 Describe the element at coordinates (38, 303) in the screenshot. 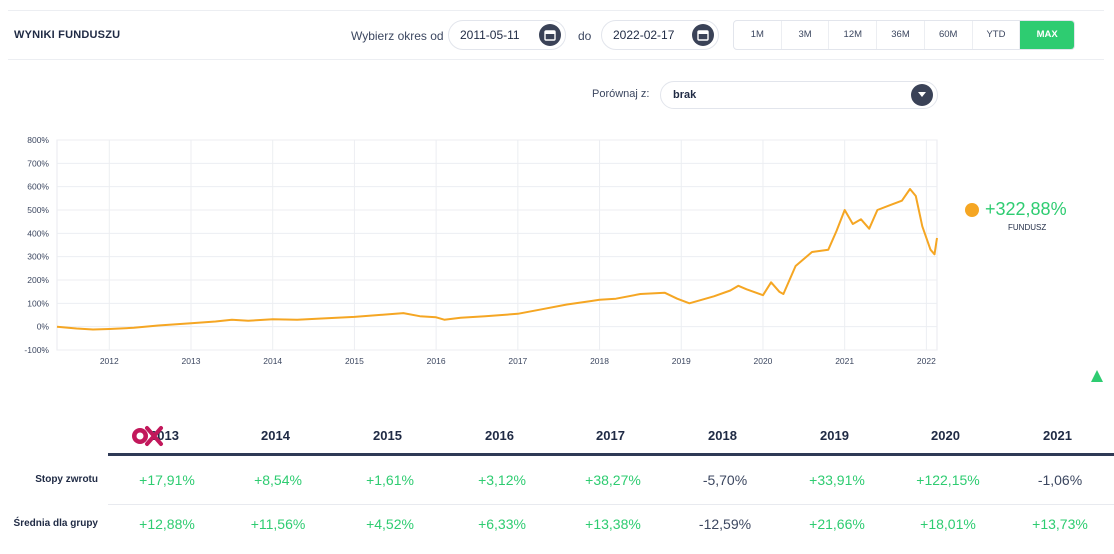

I see `y-tick-label: 100%` at that location.